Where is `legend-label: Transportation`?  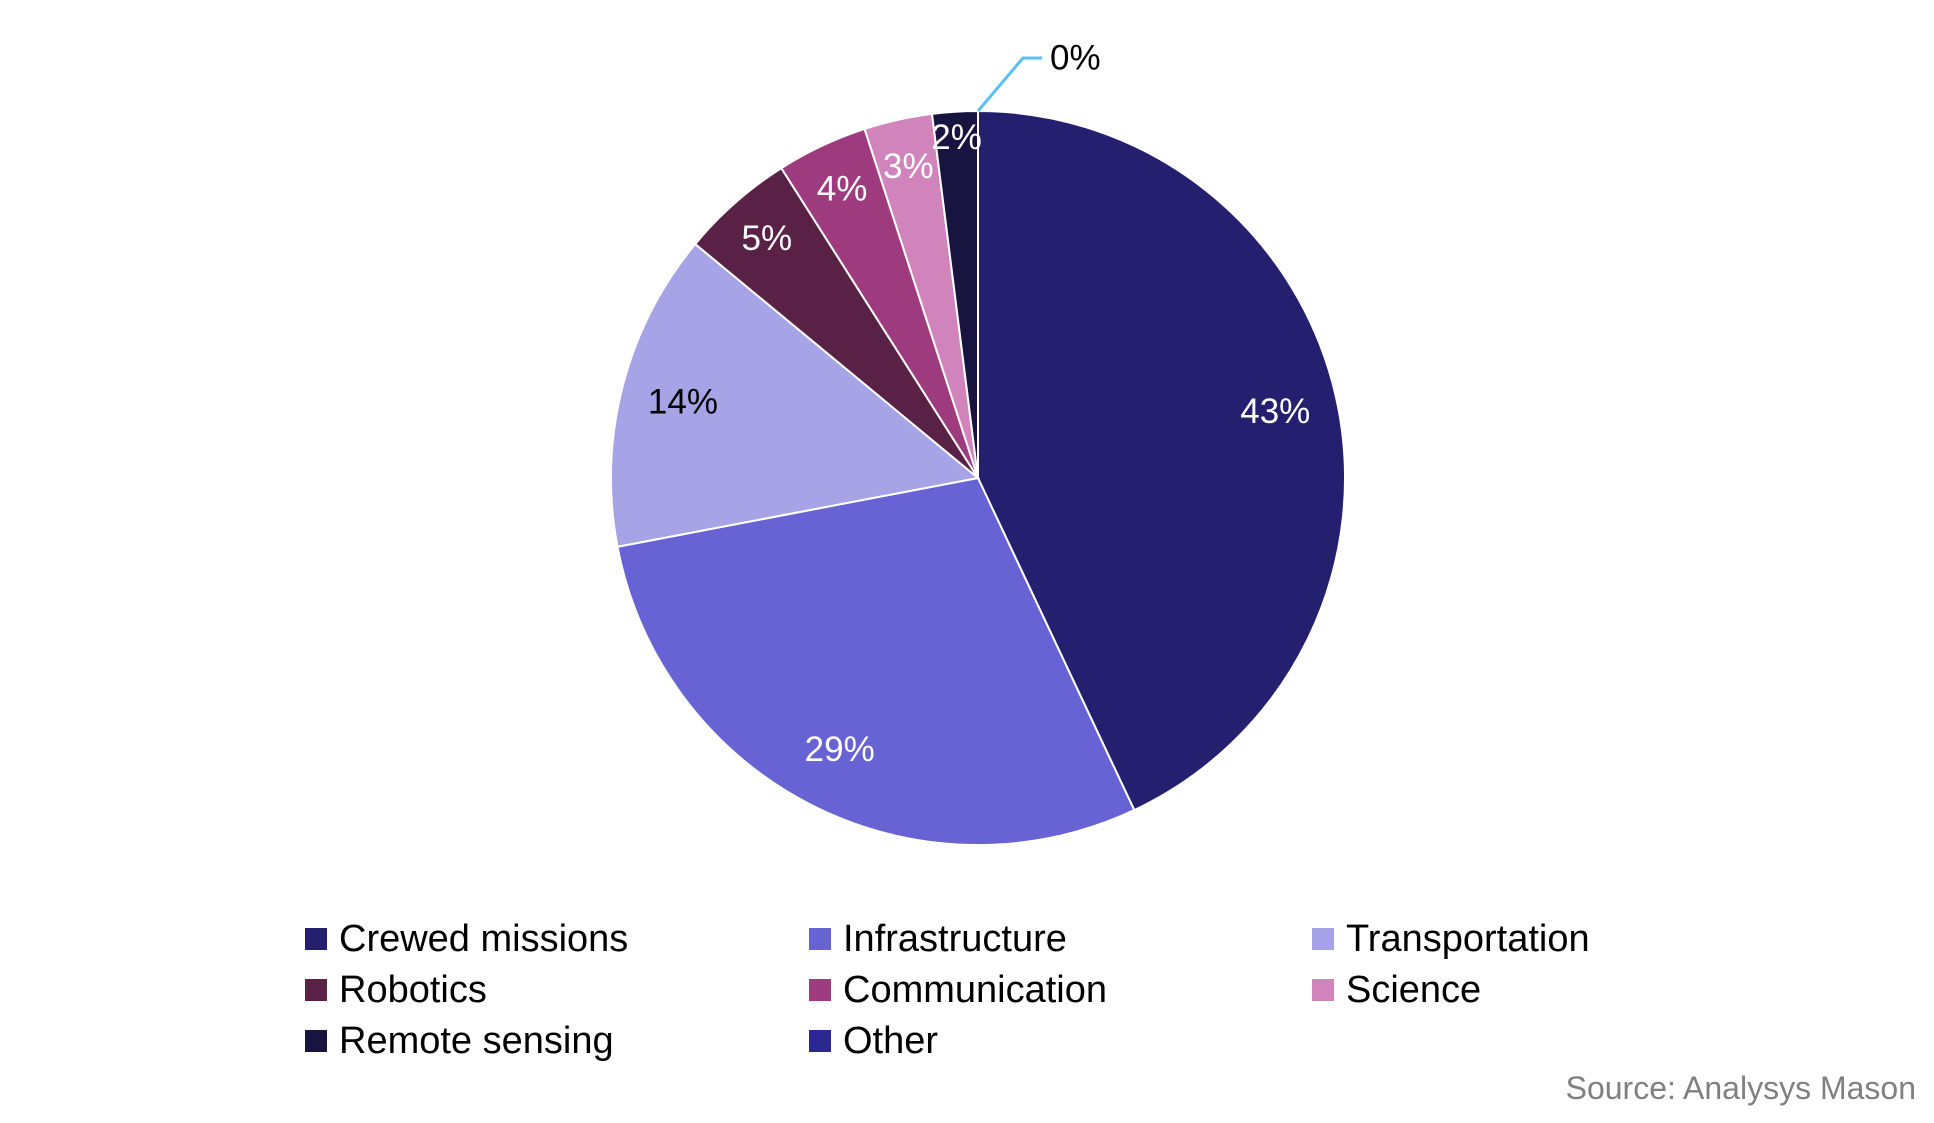 legend-label: Transportation is located at coordinates (1468, 938).